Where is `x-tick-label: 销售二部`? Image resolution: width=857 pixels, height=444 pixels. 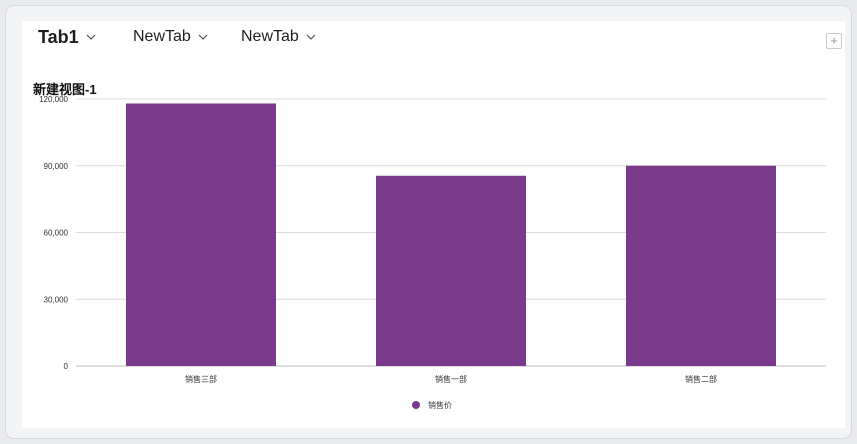 x-tick-label: 销售二部 is located at coordinates (701, 379).